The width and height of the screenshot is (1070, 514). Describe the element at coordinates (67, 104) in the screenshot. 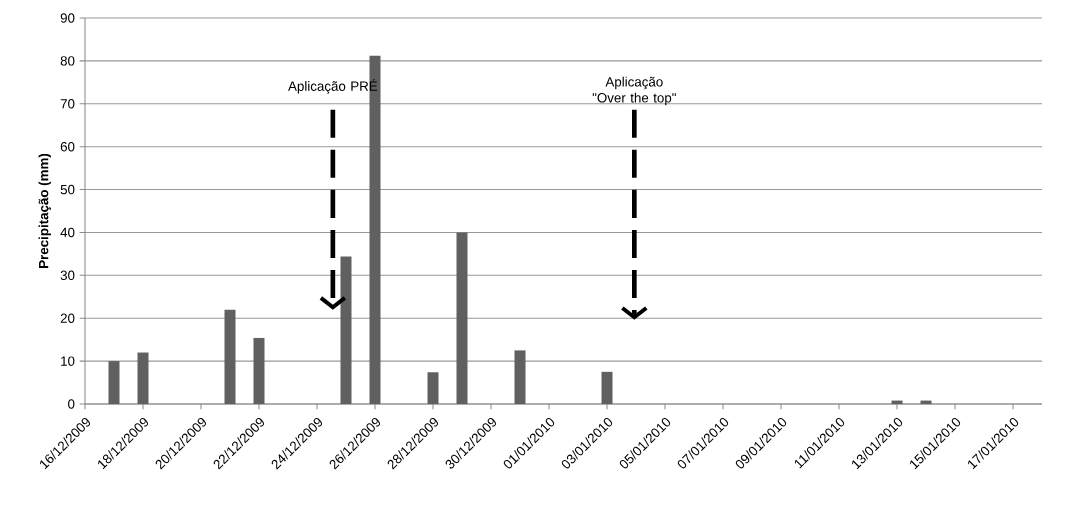

I see `y-tick-label: 70` at that location.